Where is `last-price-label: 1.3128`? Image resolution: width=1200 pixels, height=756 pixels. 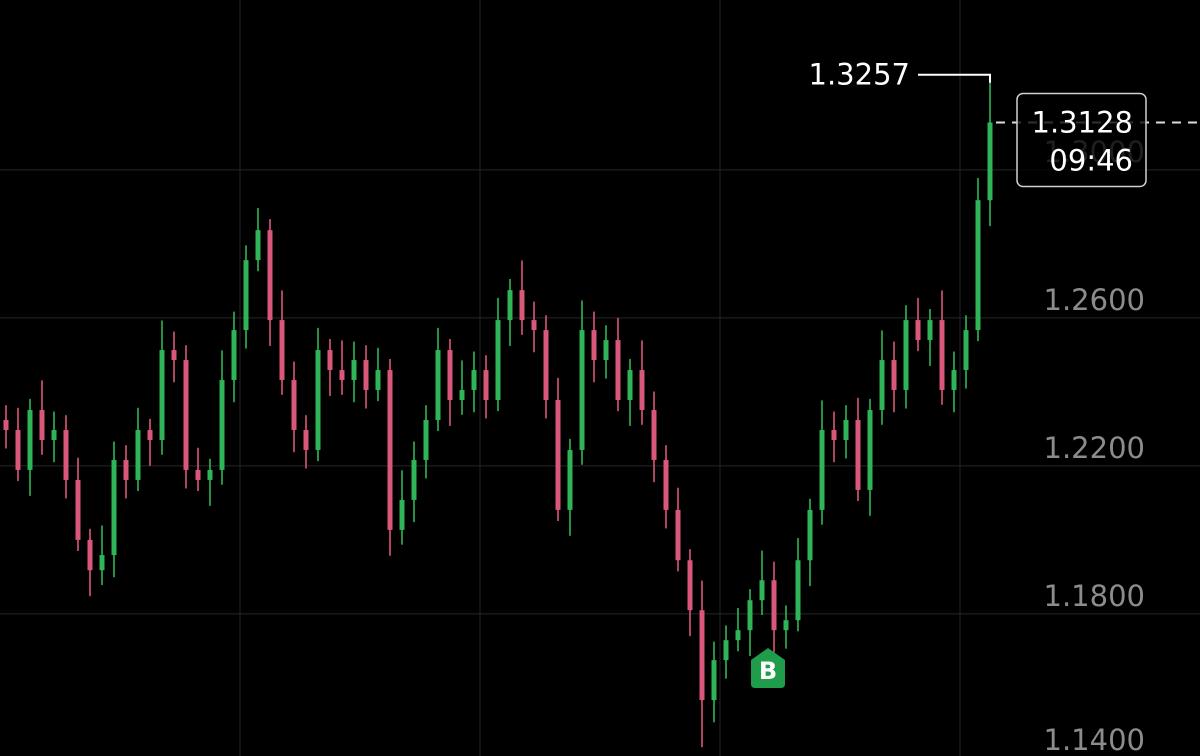 last-price-label: 1.3128 is located at coordinates (1082, 122).